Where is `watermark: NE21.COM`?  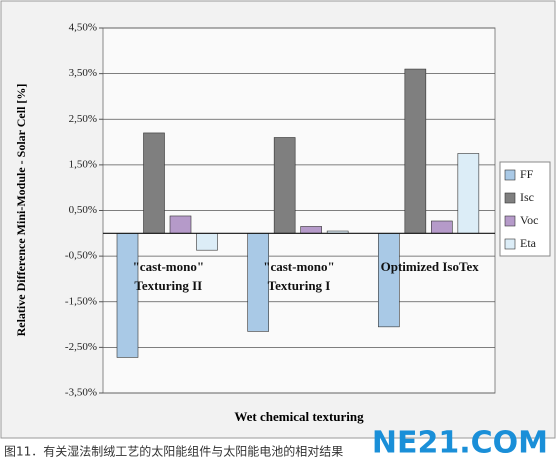
watermark: NE21.COM is located at coordinates (460, 443).